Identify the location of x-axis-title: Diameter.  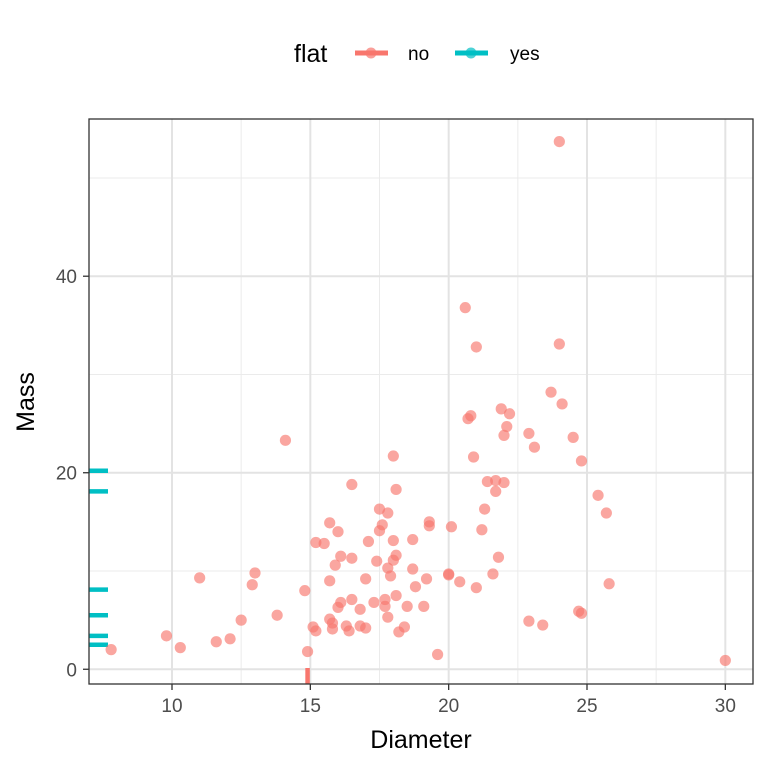
(420, 740).